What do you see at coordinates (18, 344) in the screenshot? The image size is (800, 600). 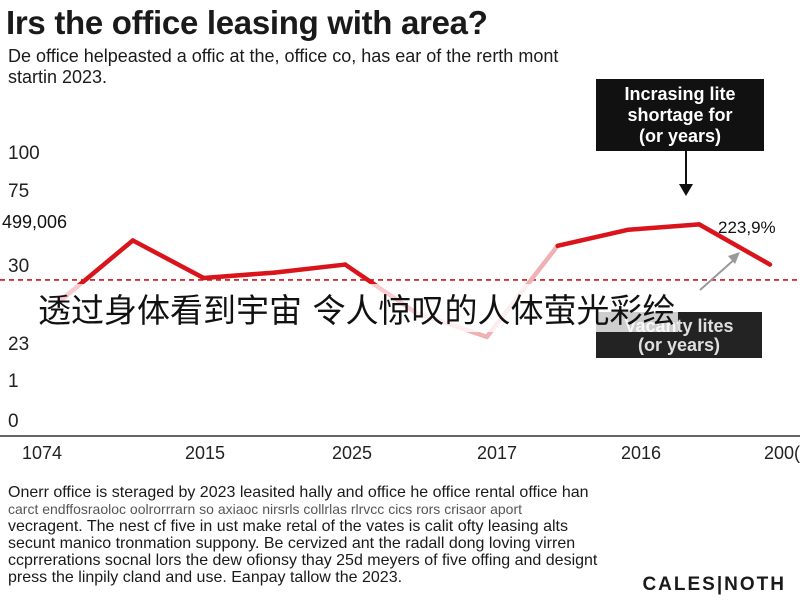 I see `y-tick-label: 23` at bounding box center [18, 344].